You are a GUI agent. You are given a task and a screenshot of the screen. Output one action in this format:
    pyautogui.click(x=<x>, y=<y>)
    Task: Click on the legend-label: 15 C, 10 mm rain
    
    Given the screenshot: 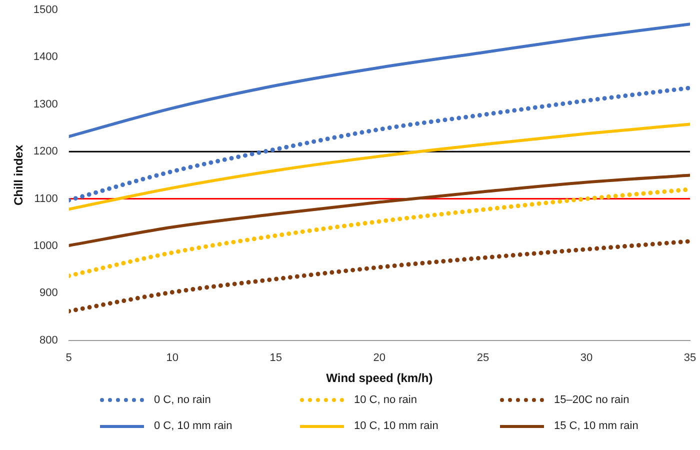 What is the action you would take?
    pyautogui.click(x=596, y=426)
    